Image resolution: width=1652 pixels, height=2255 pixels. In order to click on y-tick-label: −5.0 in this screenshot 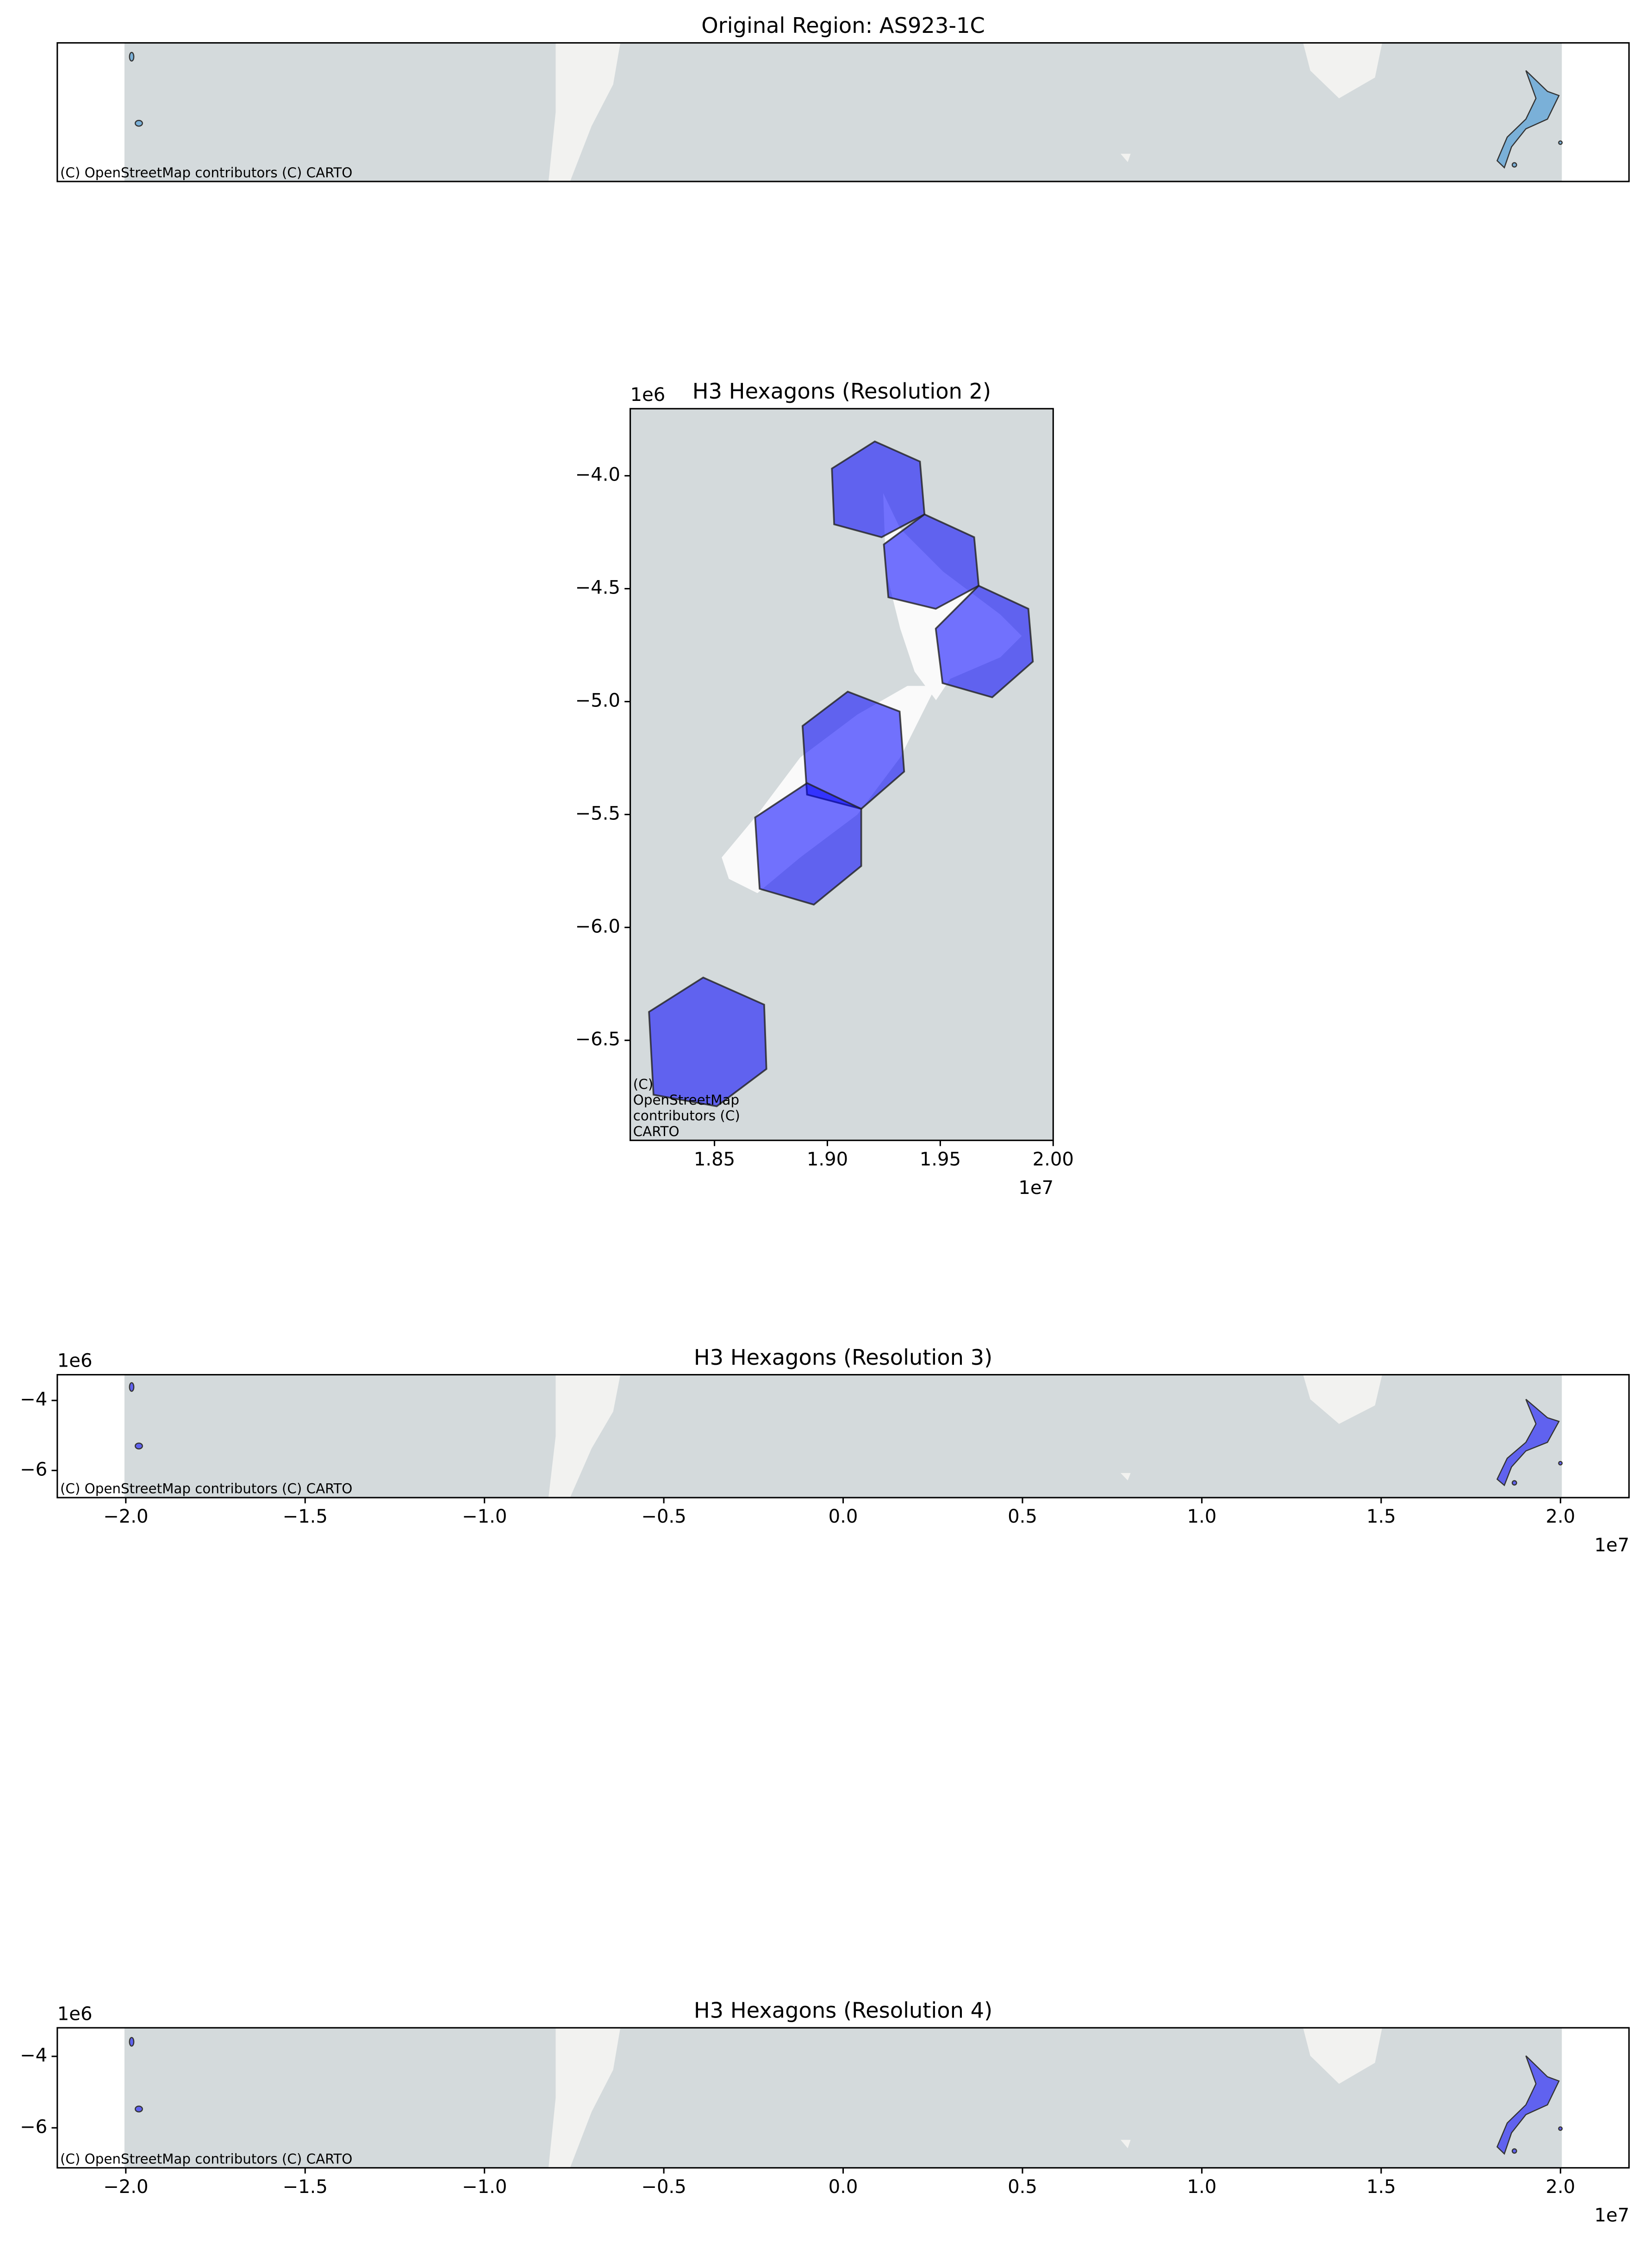, I will do `click(598, 701)`.